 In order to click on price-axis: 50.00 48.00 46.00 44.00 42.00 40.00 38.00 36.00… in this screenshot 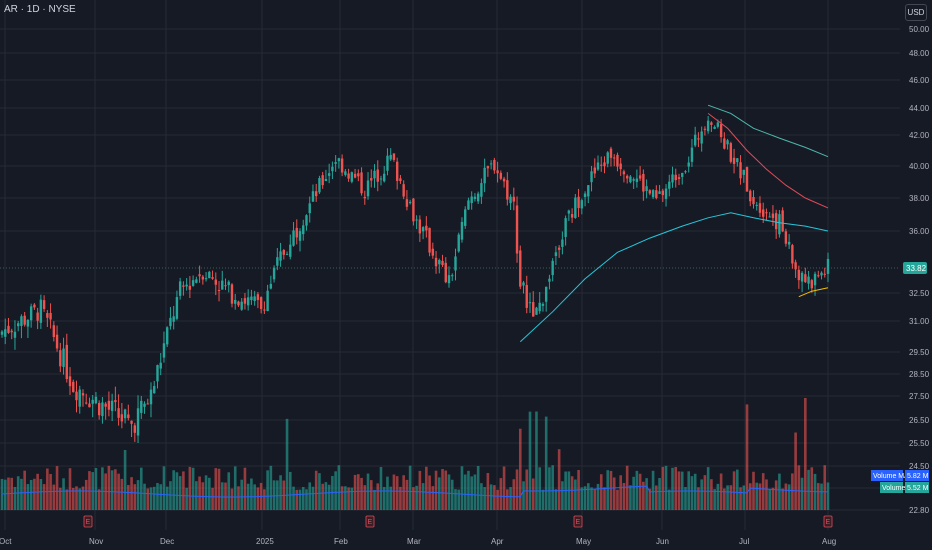, I will do `click(916, 270)`.